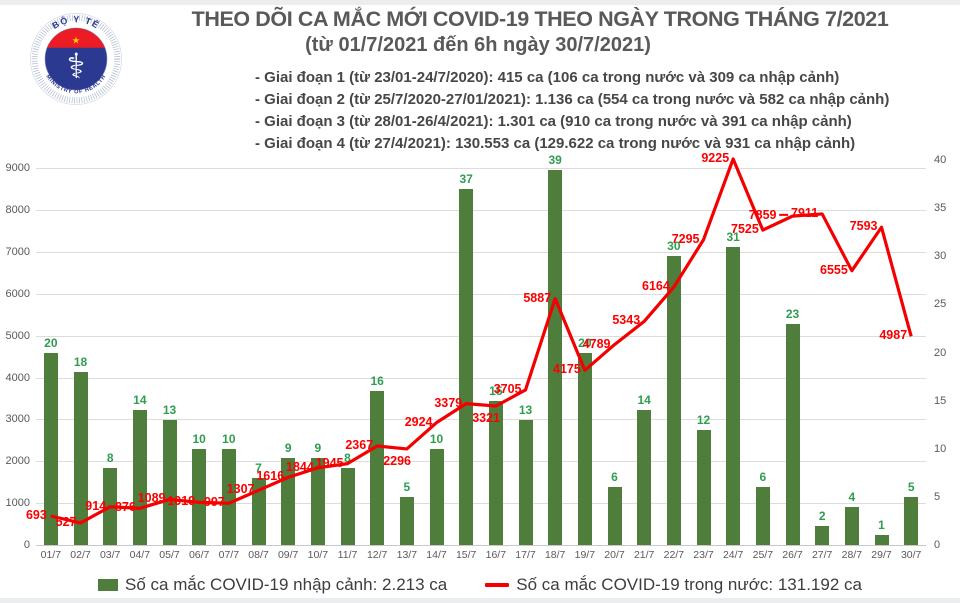 This screenshot has height=603, width=960. Describe the element at coordinates (317, 501) in the screenshot. I see `bar-10/7` at that location.